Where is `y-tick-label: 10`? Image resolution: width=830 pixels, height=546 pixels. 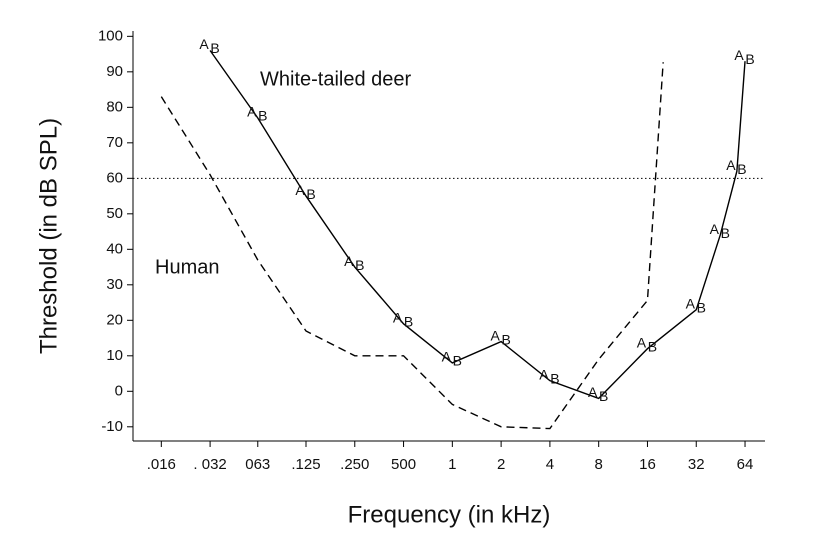
y-tick-label: 10 is located at coordinates (114, 355).